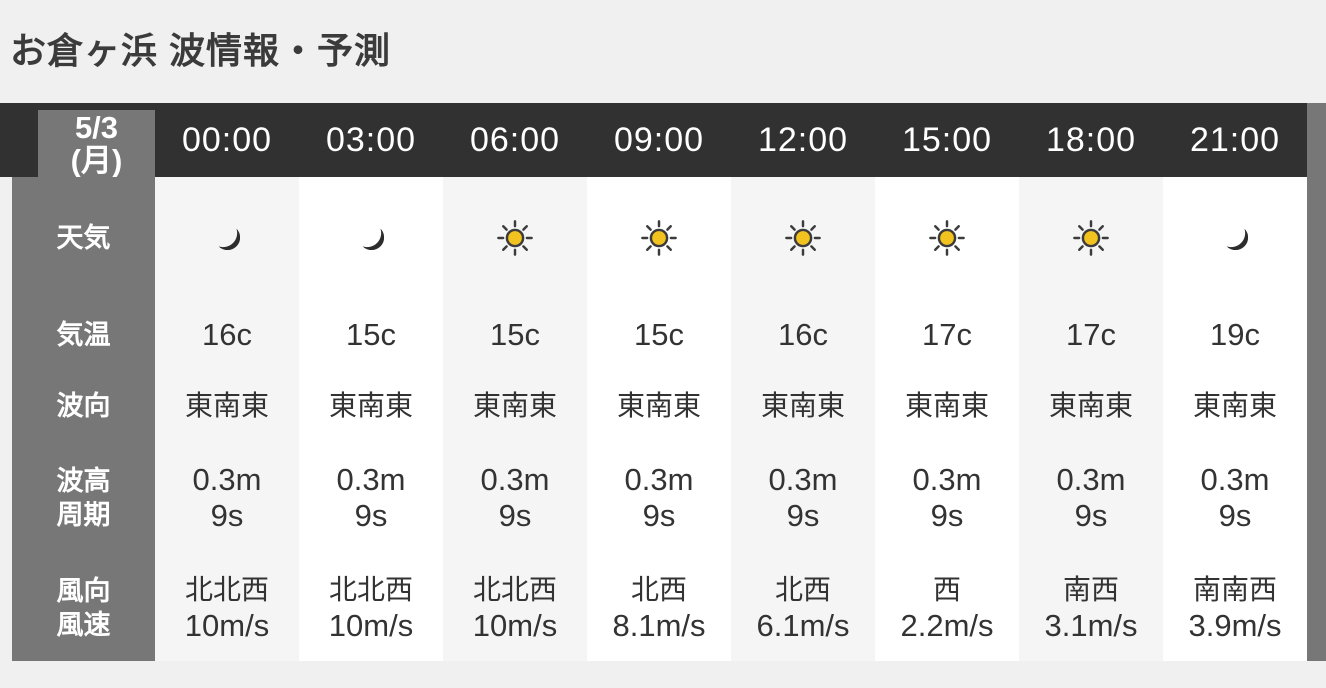 The image size is (1326, 688). What do you see at coordinates (371, 139) in the screenshot?
I see `time-header: 03:00` at bounding box center [371, 139].